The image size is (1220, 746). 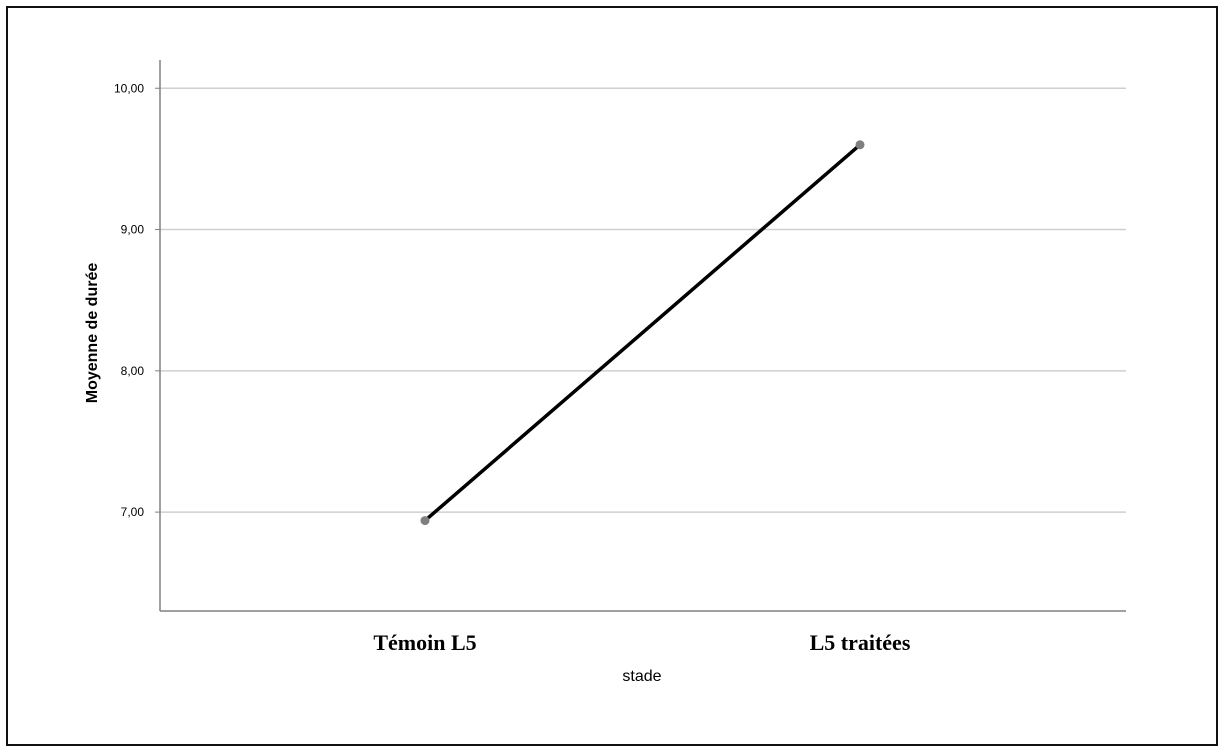 I want to click on y-tick-labels: 7,00 8,00 9,00 10,00, so click(x=129, y=300).